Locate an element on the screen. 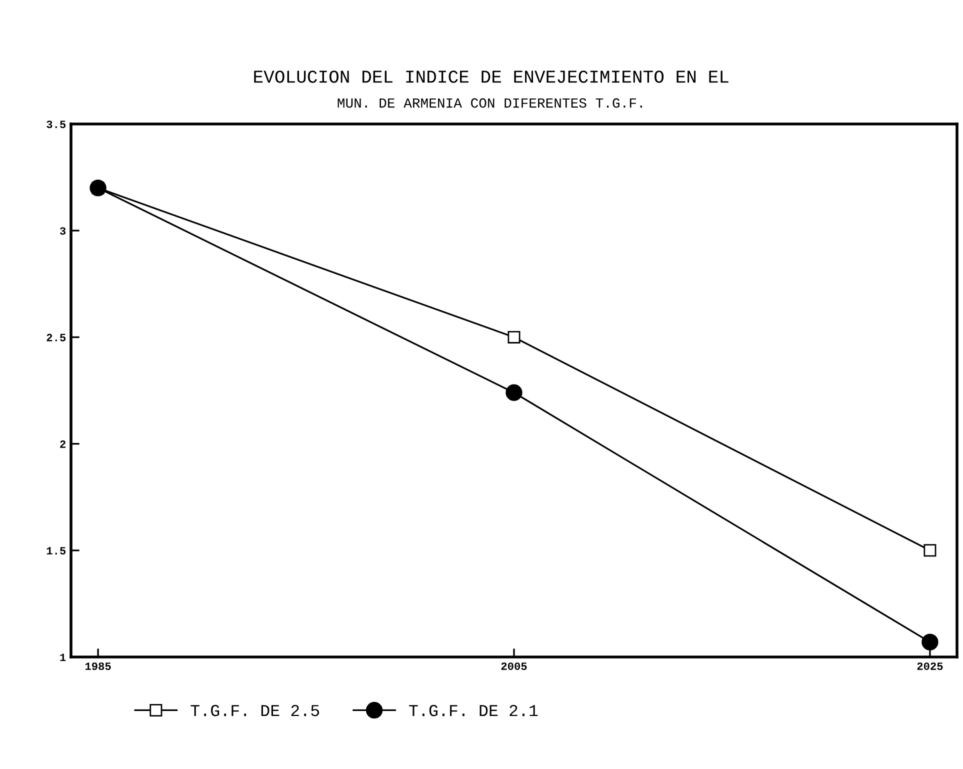 Image resolution: width=963 pixels, height=769 pixels. legend-label: T.G.F. DE 2.1 is located at coordinates (473, 710).